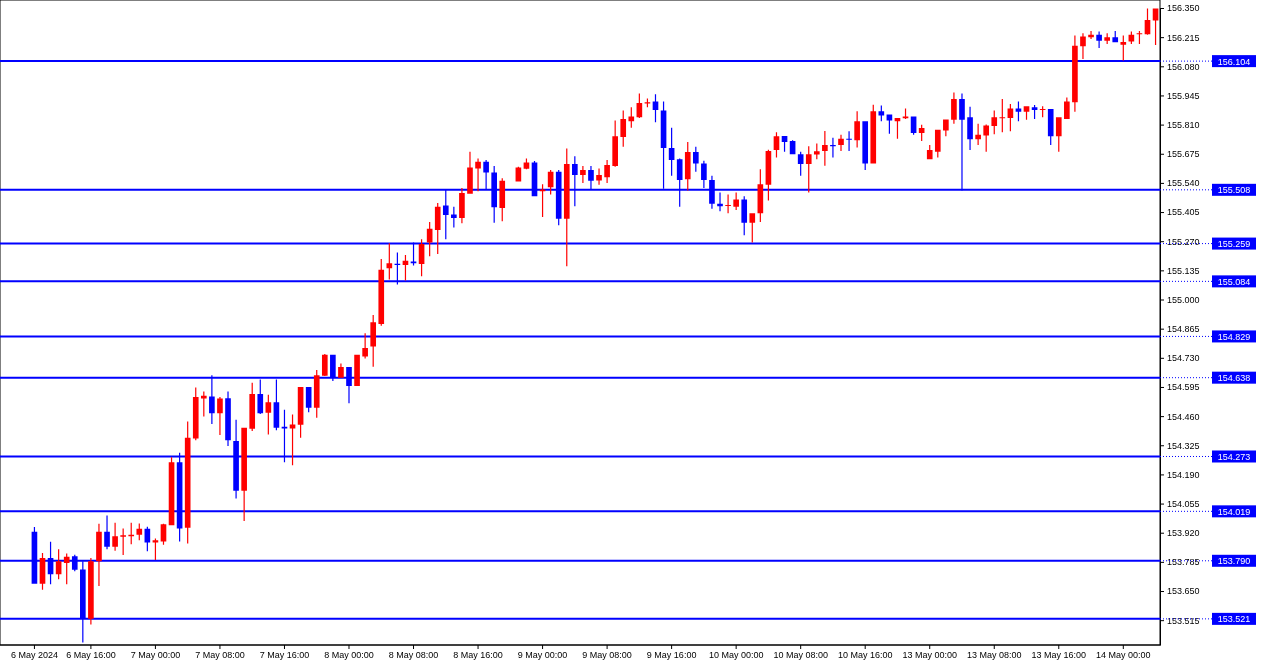 This screenshot has height=670, width=1280. Describe the element at coordinates (1183, 66) in the screenshot. I see `y-tick-label: 156.080` at that location.